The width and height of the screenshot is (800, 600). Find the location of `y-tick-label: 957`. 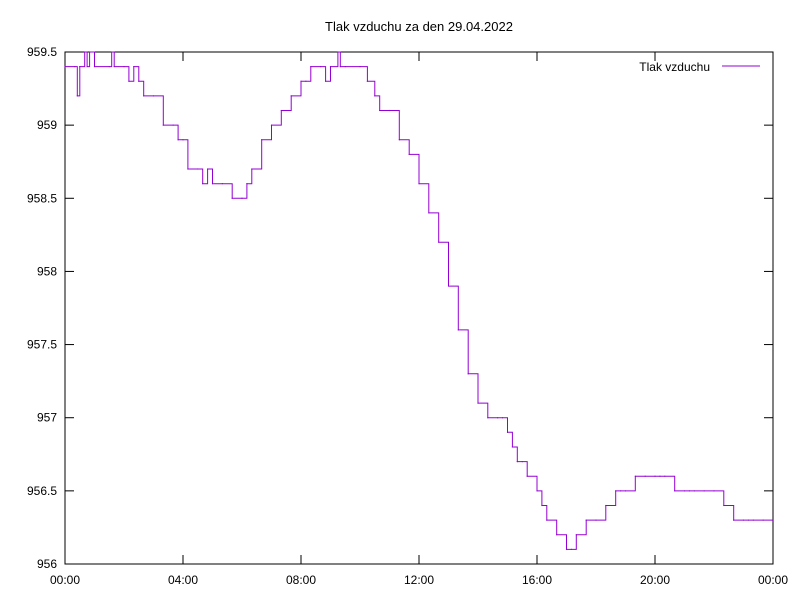

y-tick-label: 957 is located at coordinates (47, 418).